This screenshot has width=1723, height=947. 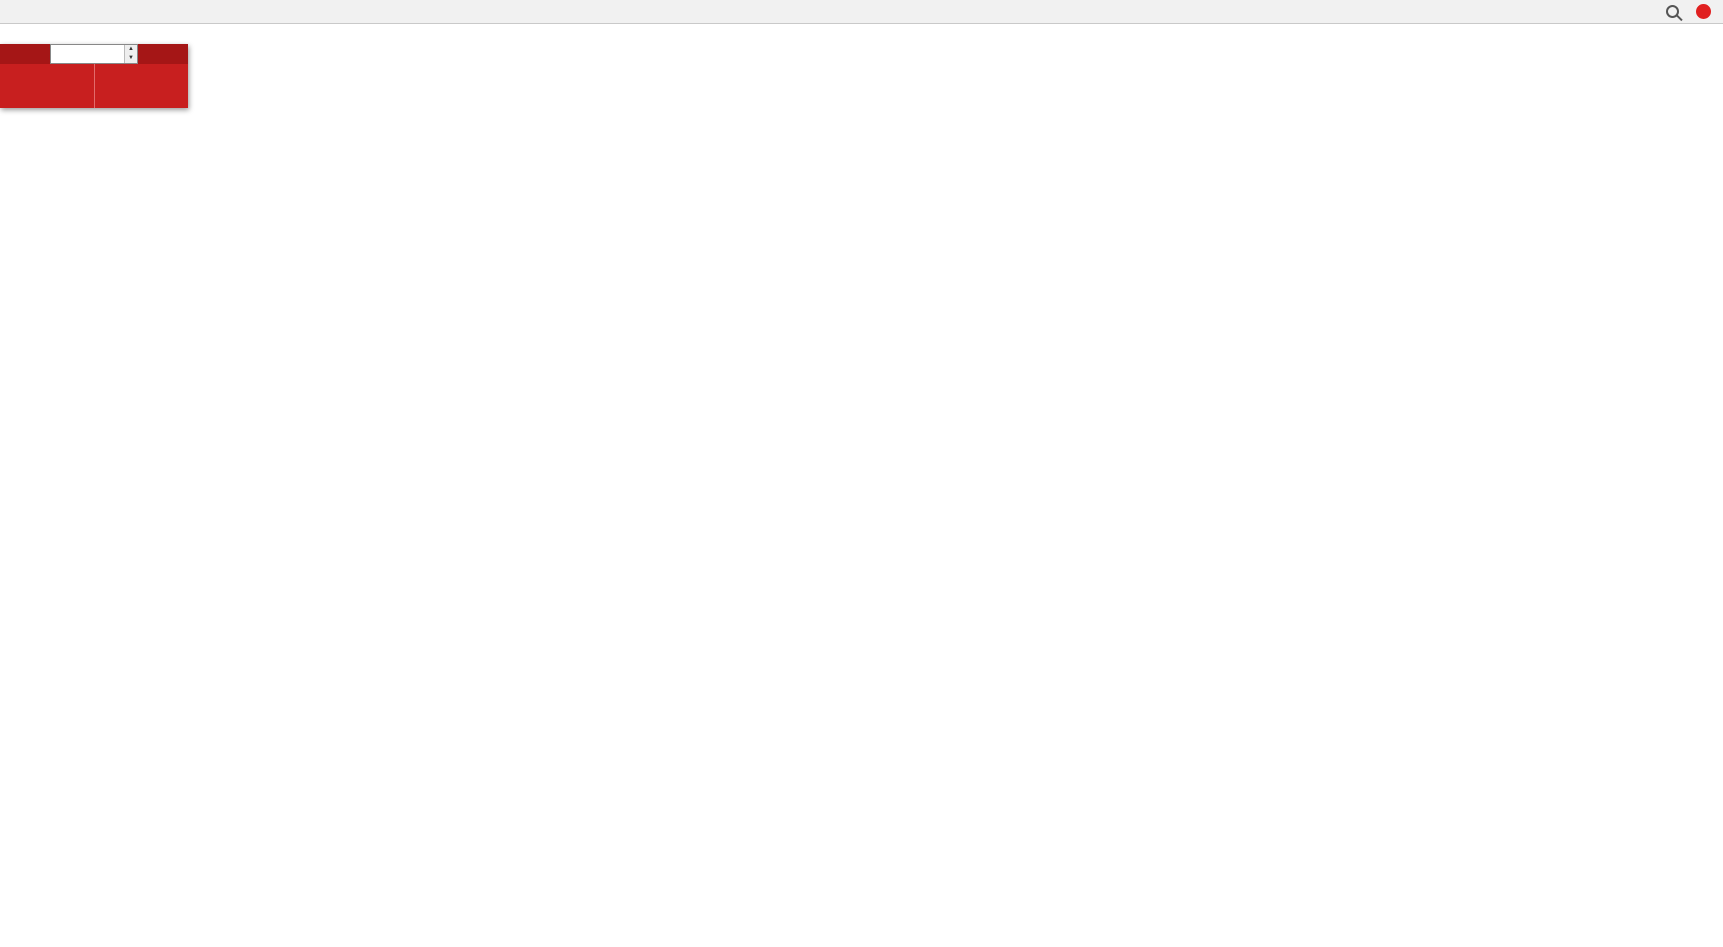 I want to click on ask-price, so click(x=142, y=86).